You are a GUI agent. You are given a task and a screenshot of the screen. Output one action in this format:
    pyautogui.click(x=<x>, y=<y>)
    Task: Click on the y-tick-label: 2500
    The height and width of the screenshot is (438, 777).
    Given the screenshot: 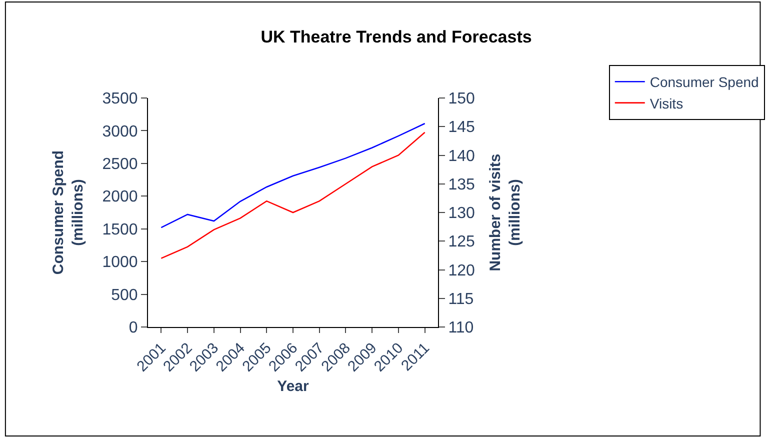 What is the action you would take?
    pyautogui.click(x=120, y=165)
    